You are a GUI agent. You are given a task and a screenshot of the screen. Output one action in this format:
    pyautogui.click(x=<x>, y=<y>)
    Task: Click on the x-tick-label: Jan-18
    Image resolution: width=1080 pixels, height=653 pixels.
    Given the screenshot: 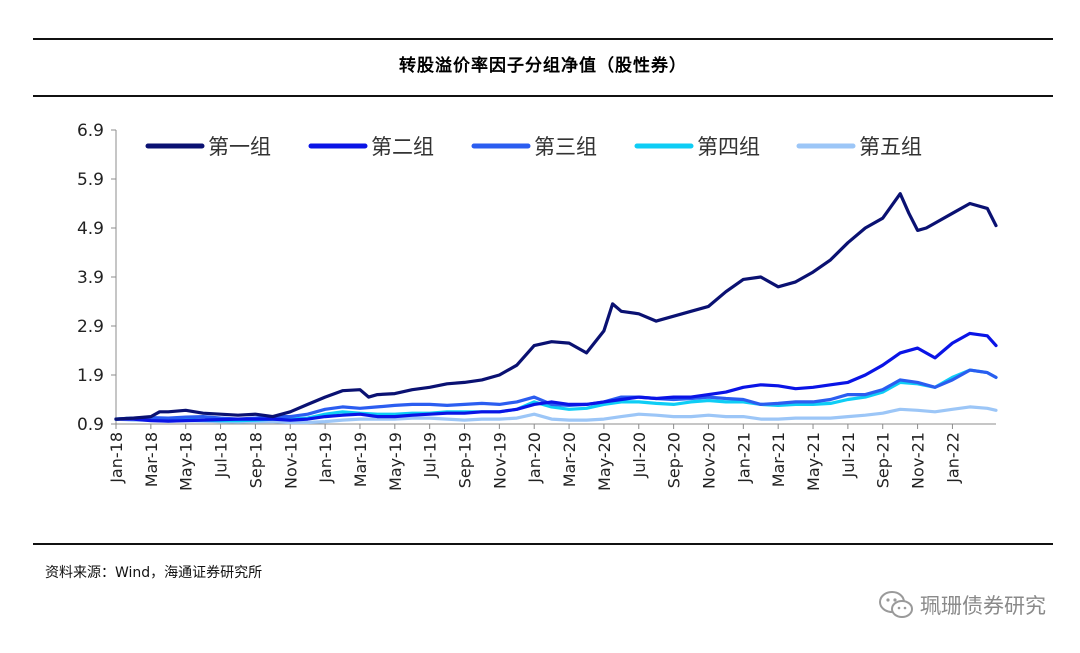 What is the action you would take?
    pyautogui.click(x=116, y=458)
    